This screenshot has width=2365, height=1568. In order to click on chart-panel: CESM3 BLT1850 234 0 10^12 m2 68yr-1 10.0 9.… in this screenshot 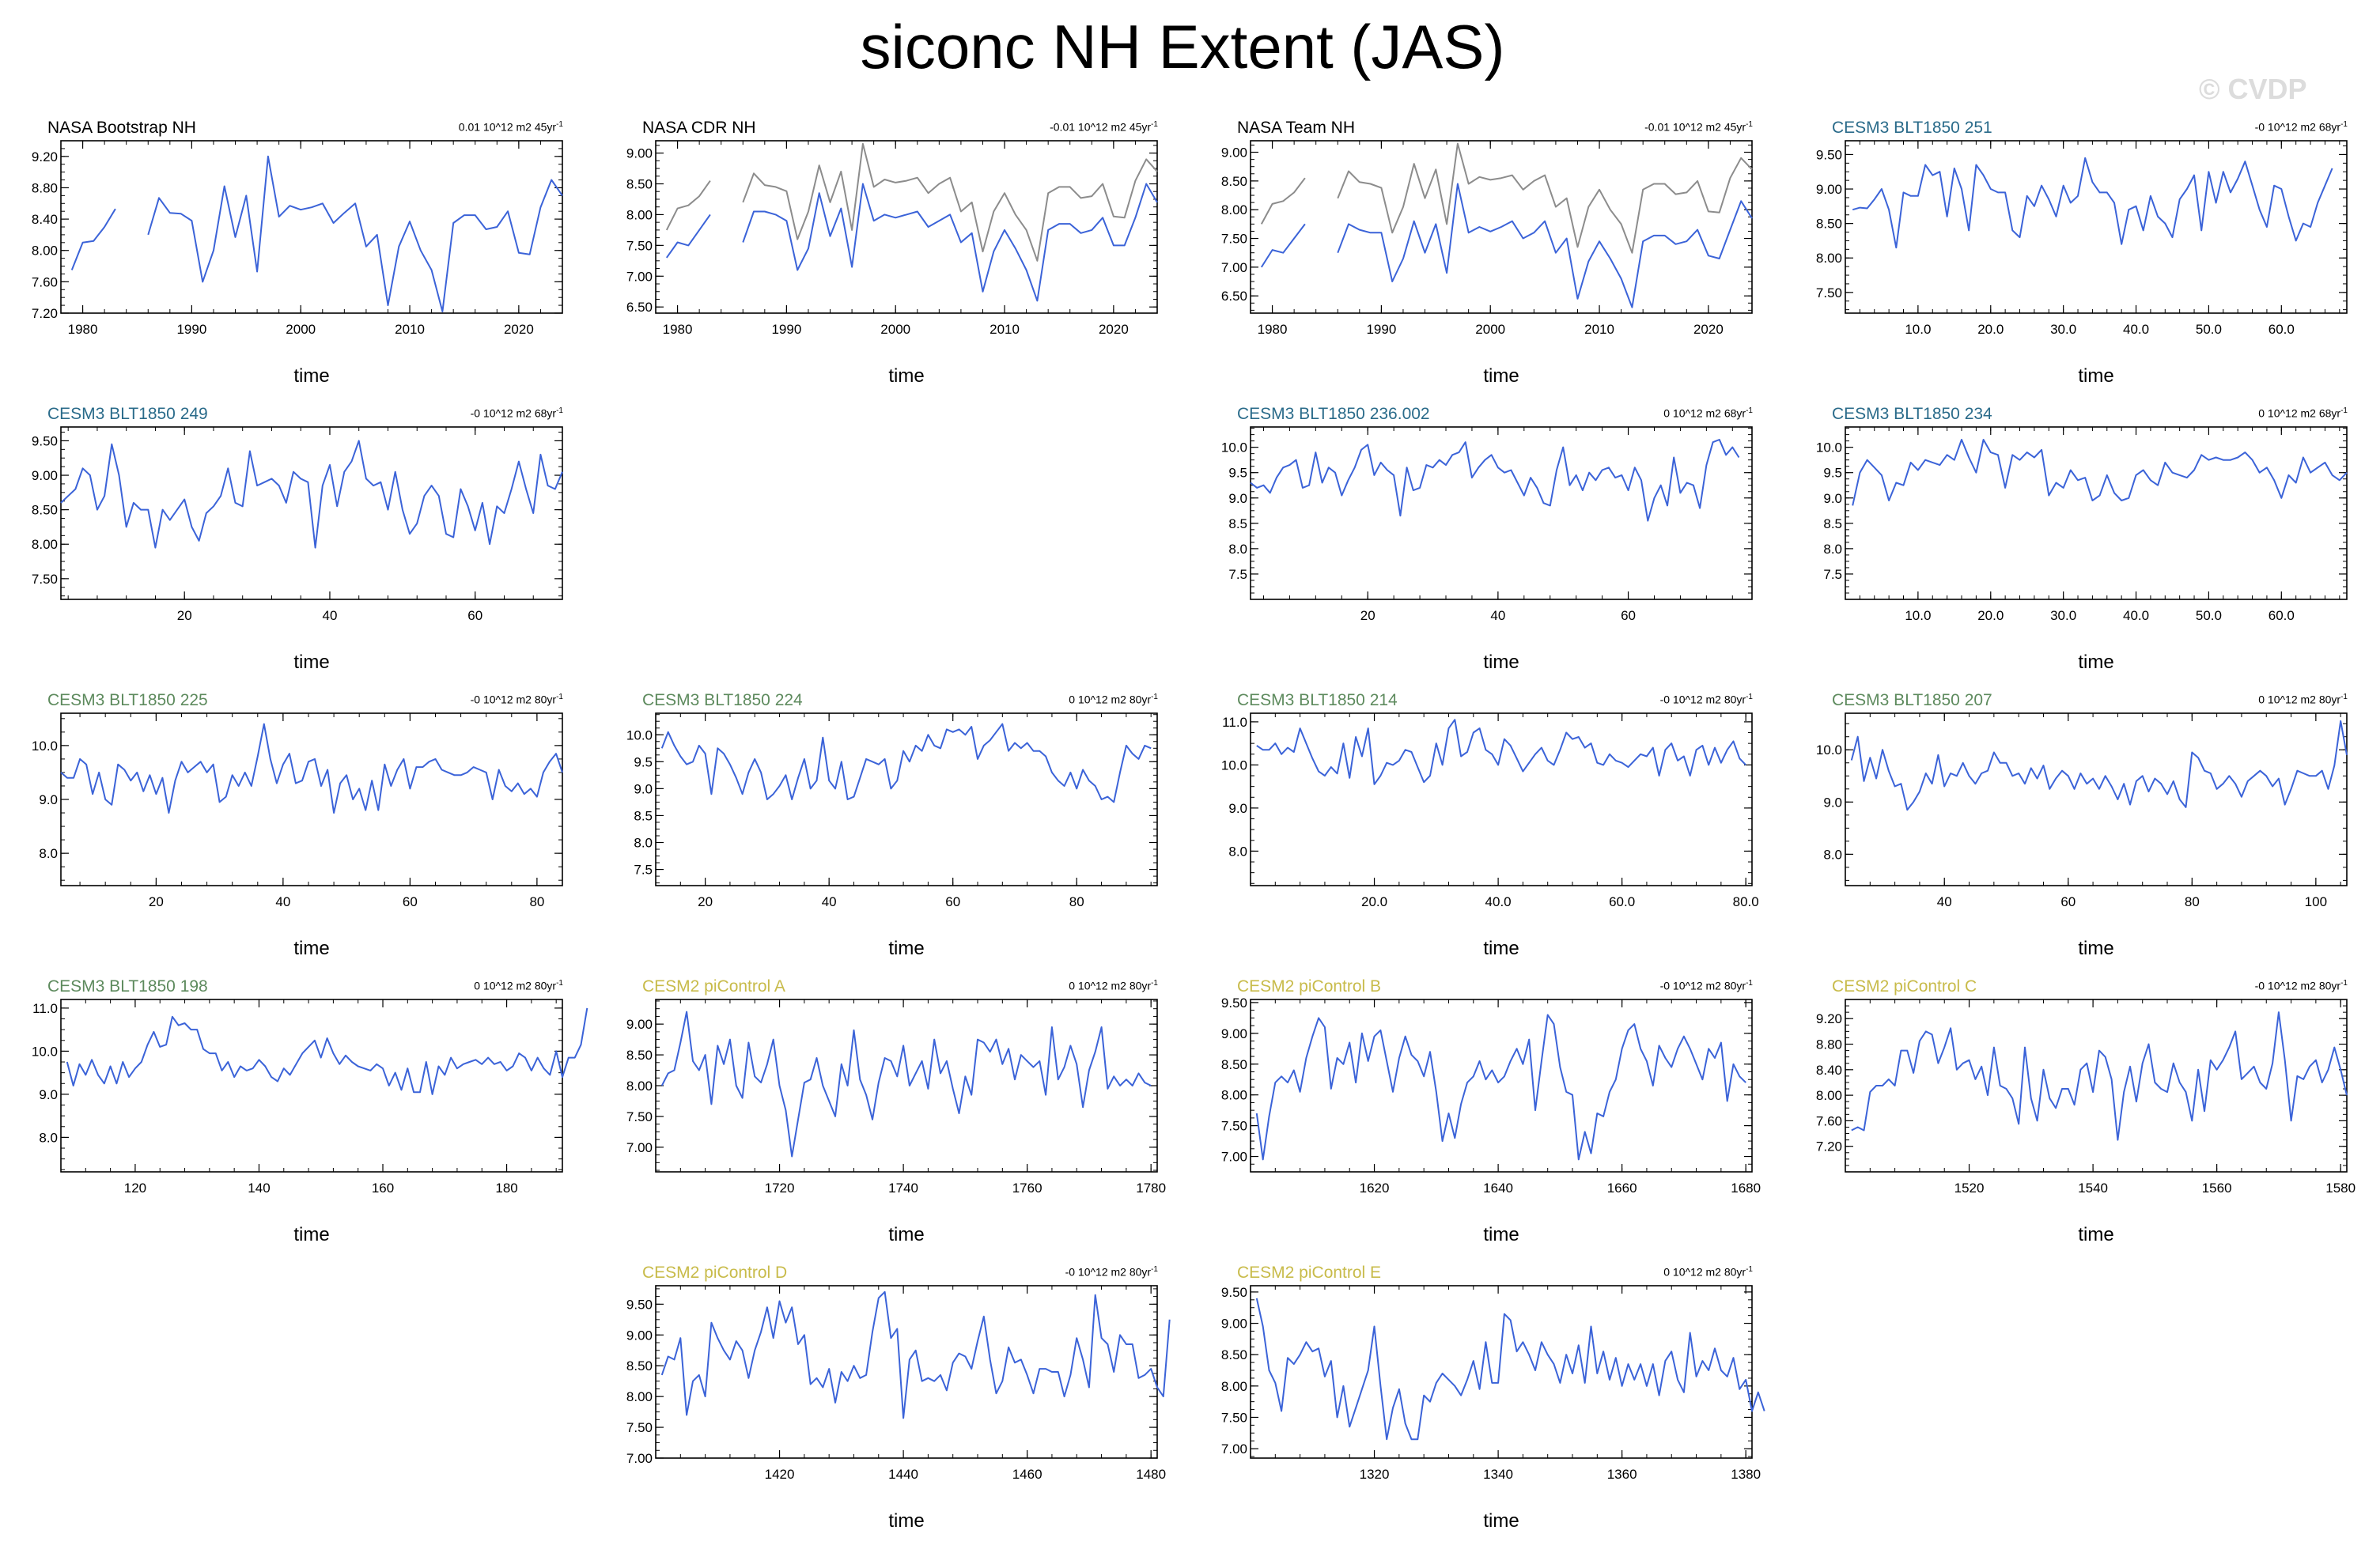, I will do `click(2090, 547)`.